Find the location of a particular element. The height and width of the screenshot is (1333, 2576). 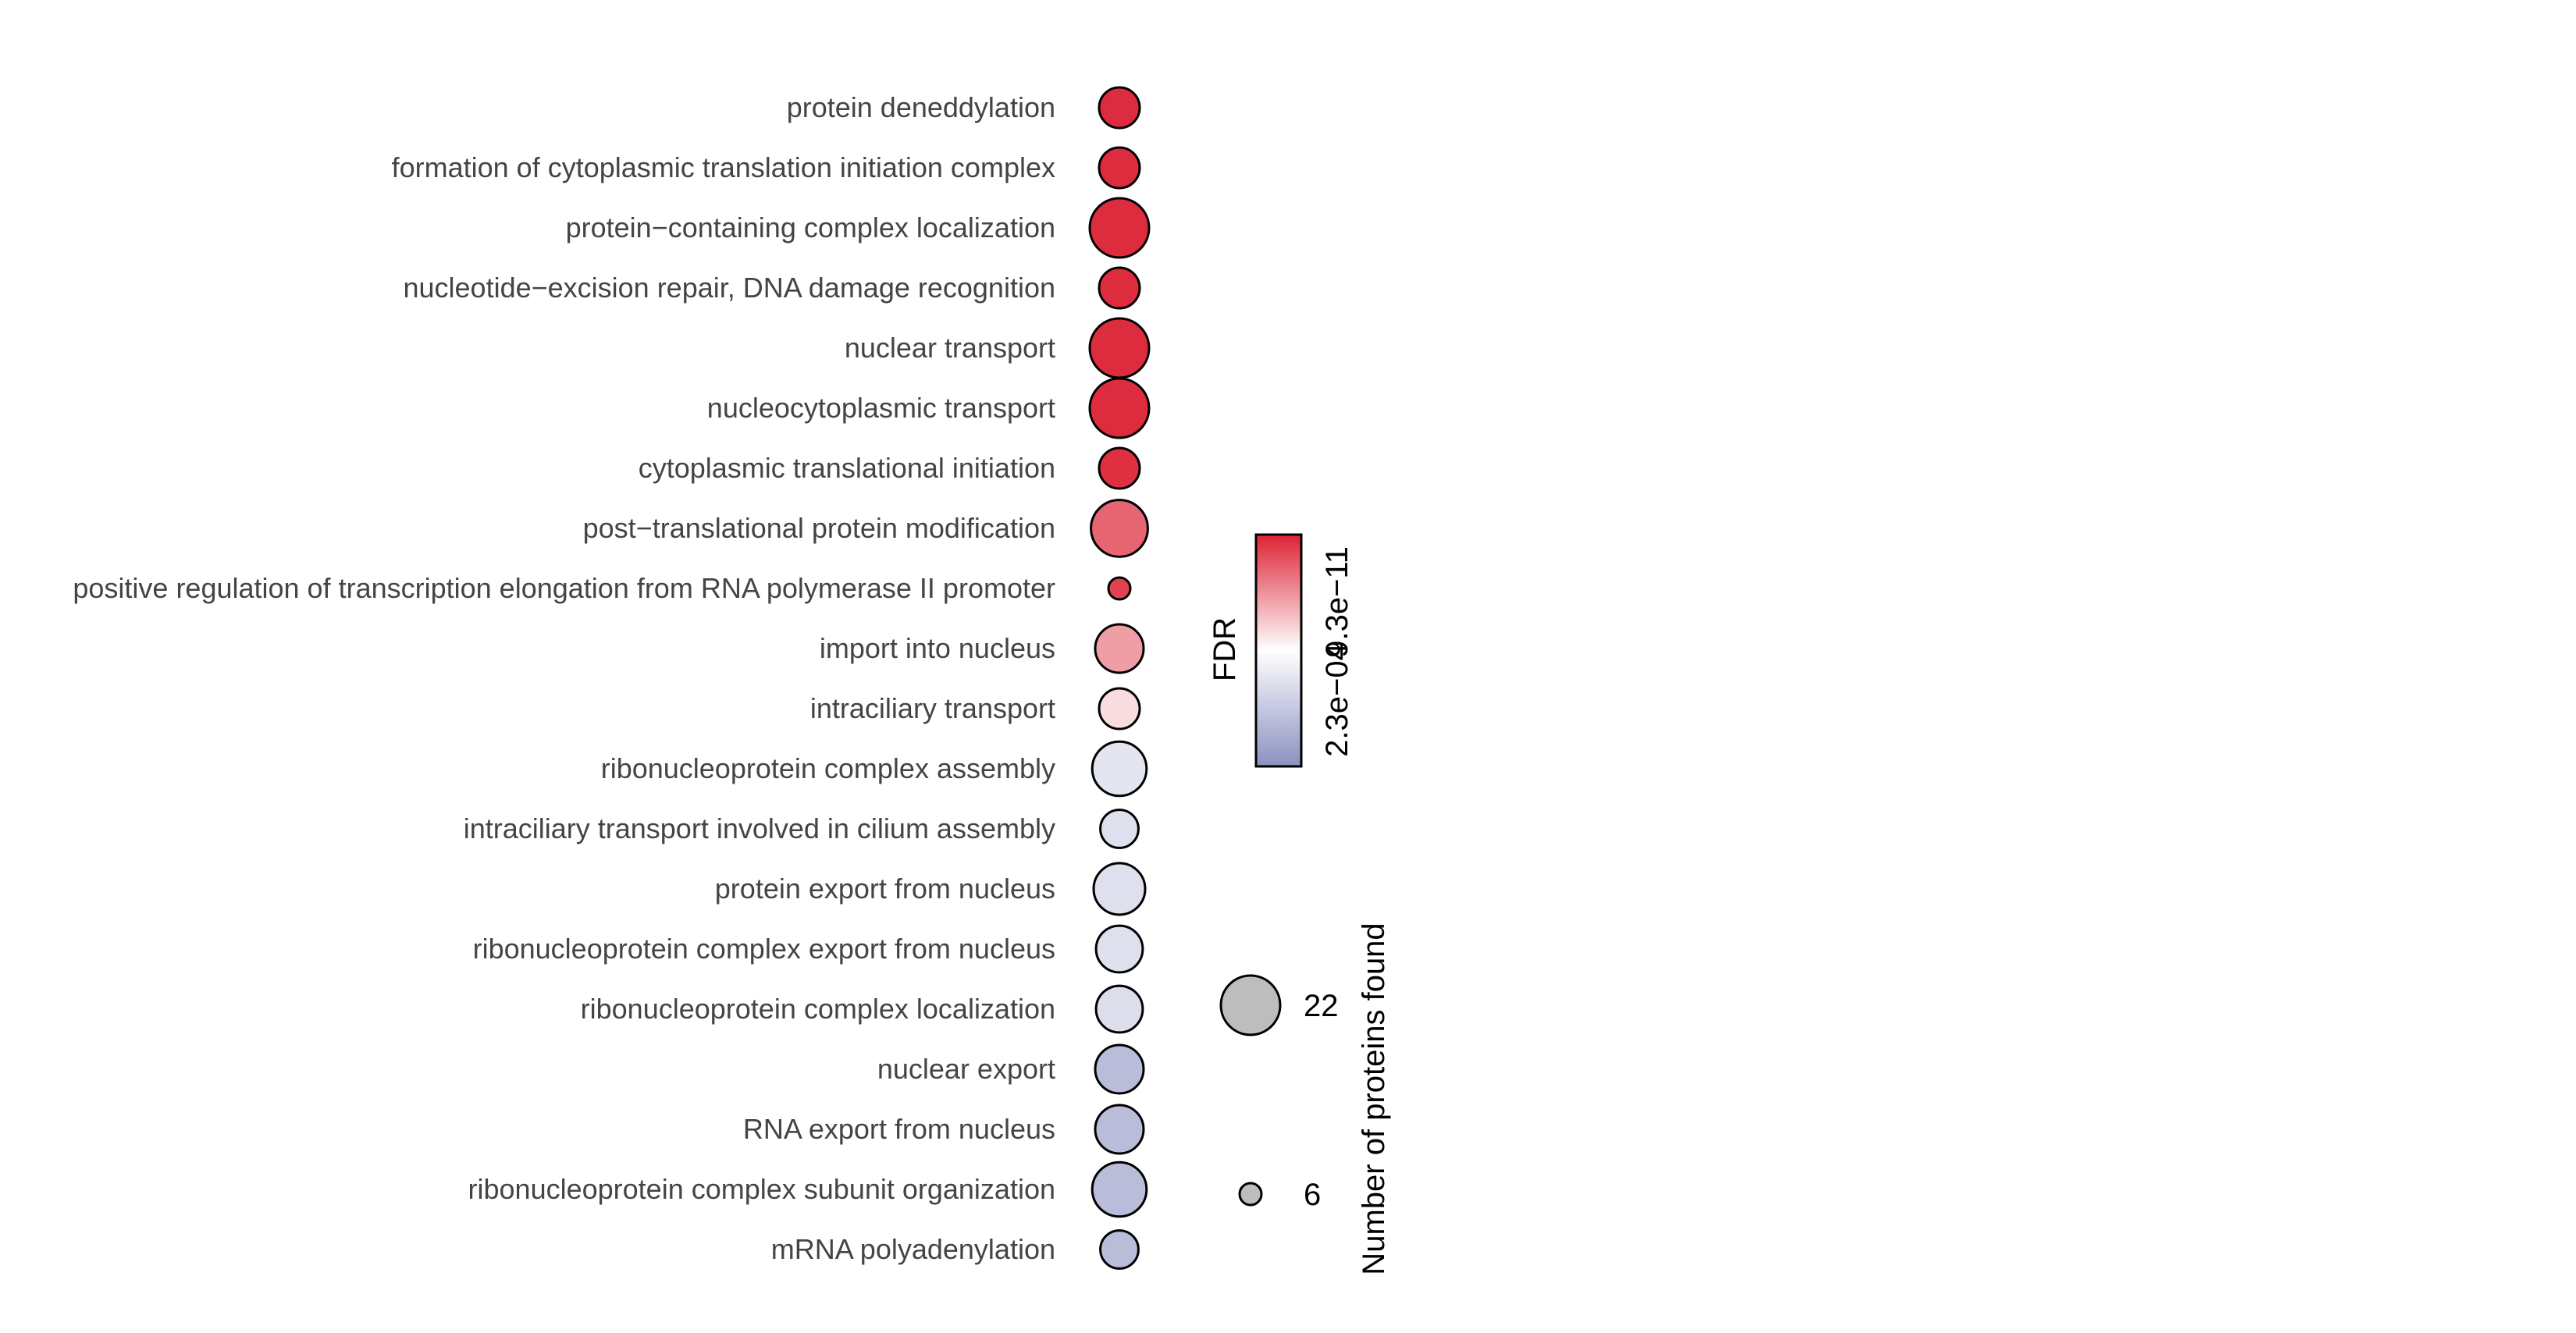

size-legend-label-large: 22 is located at coordinates (1321, 1006).